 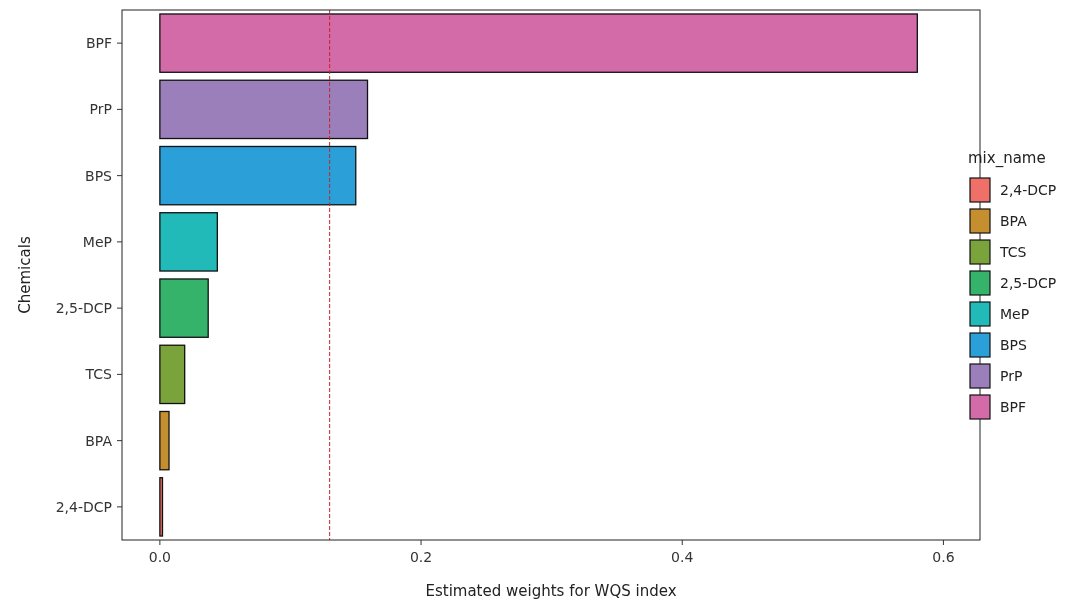 What do you see at coordinates (83, 308) in the screenshot?
I see `y-tick-label: 2,5-DCP` at bounding box center [83, 308].